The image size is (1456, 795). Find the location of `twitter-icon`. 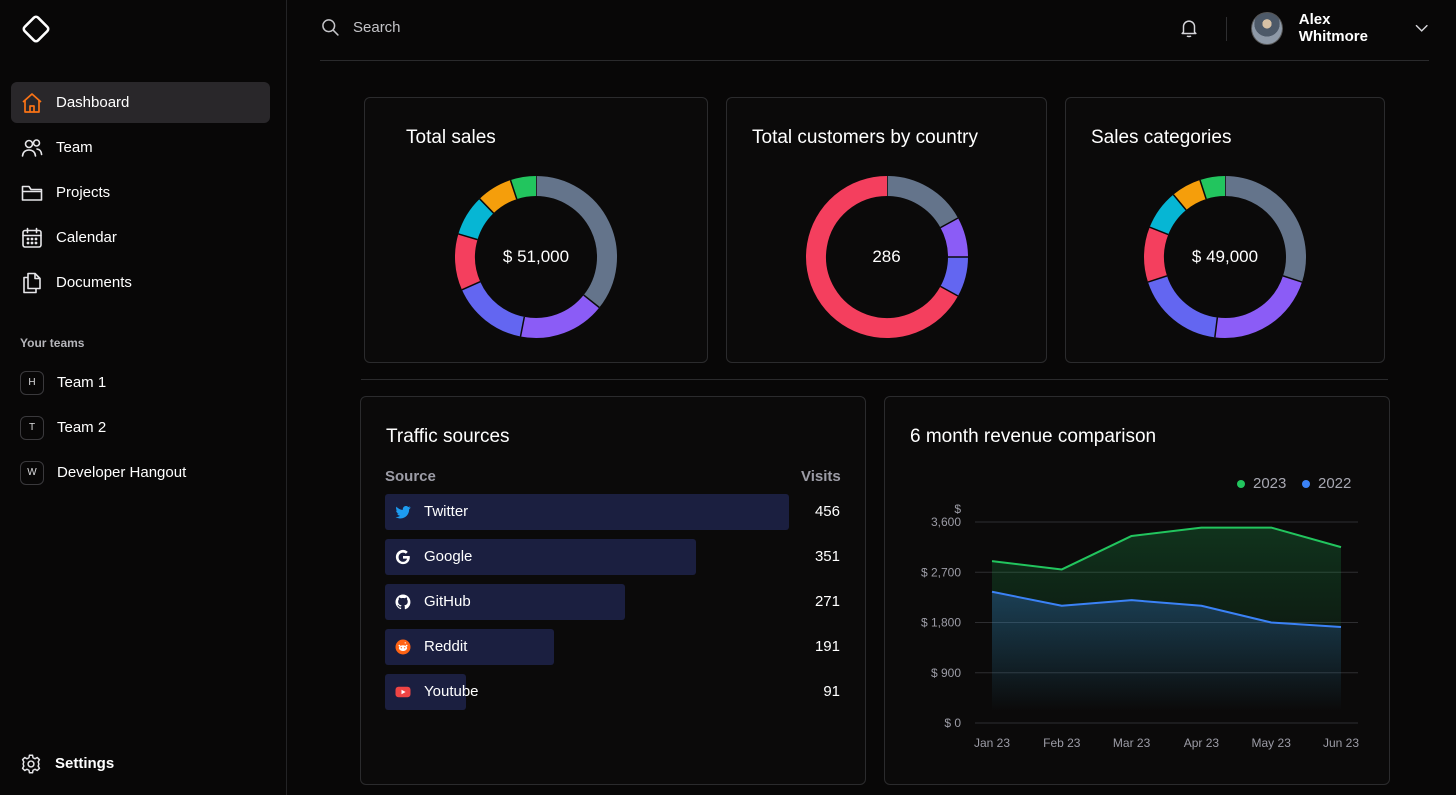

twitter-icon is located at coordinates (403, 512).